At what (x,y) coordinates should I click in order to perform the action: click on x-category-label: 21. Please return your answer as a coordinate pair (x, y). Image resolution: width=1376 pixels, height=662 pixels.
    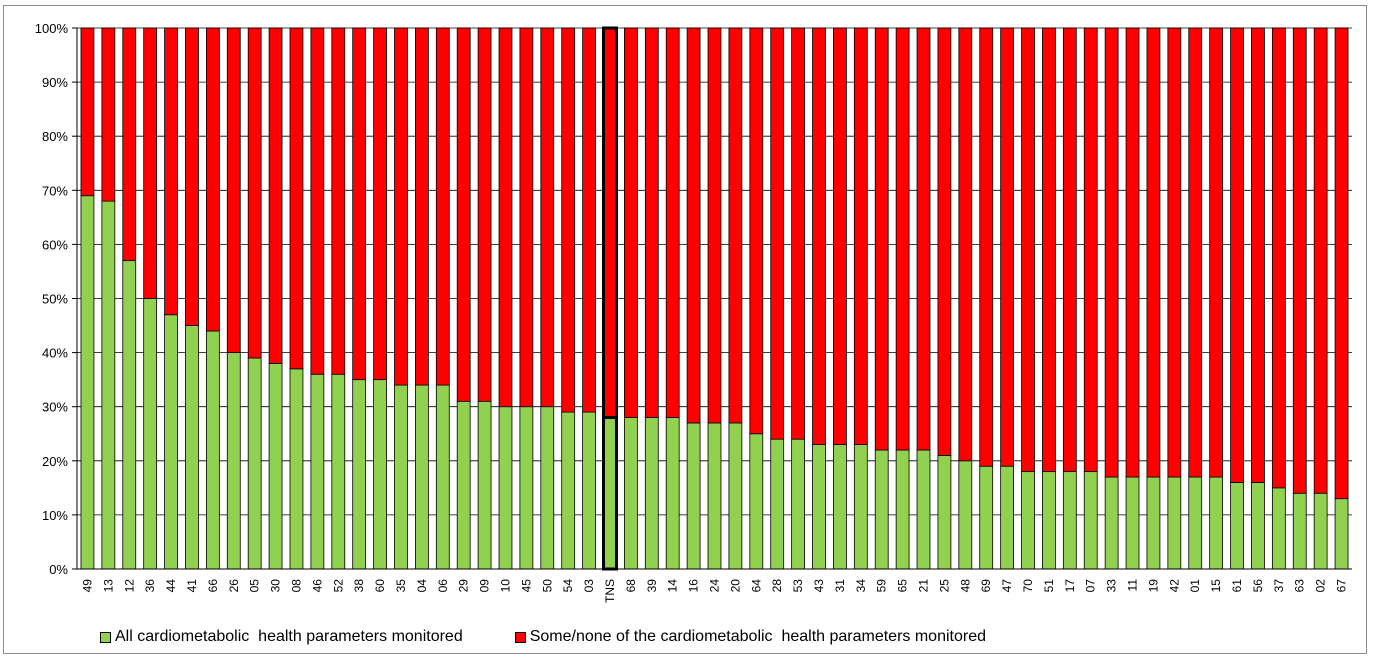
    Looking at the image, I should click on (924, 586).